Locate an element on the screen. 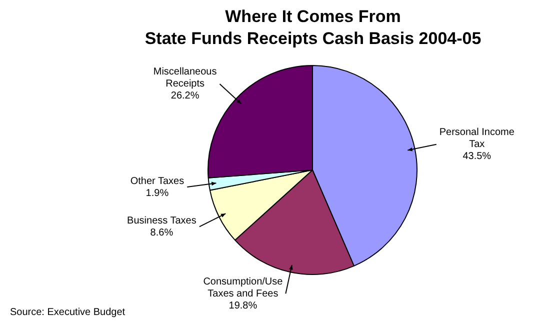 The width and height of the screenshot is (555, 321). data-label: 1.9% is located at coordinates (157, 193).